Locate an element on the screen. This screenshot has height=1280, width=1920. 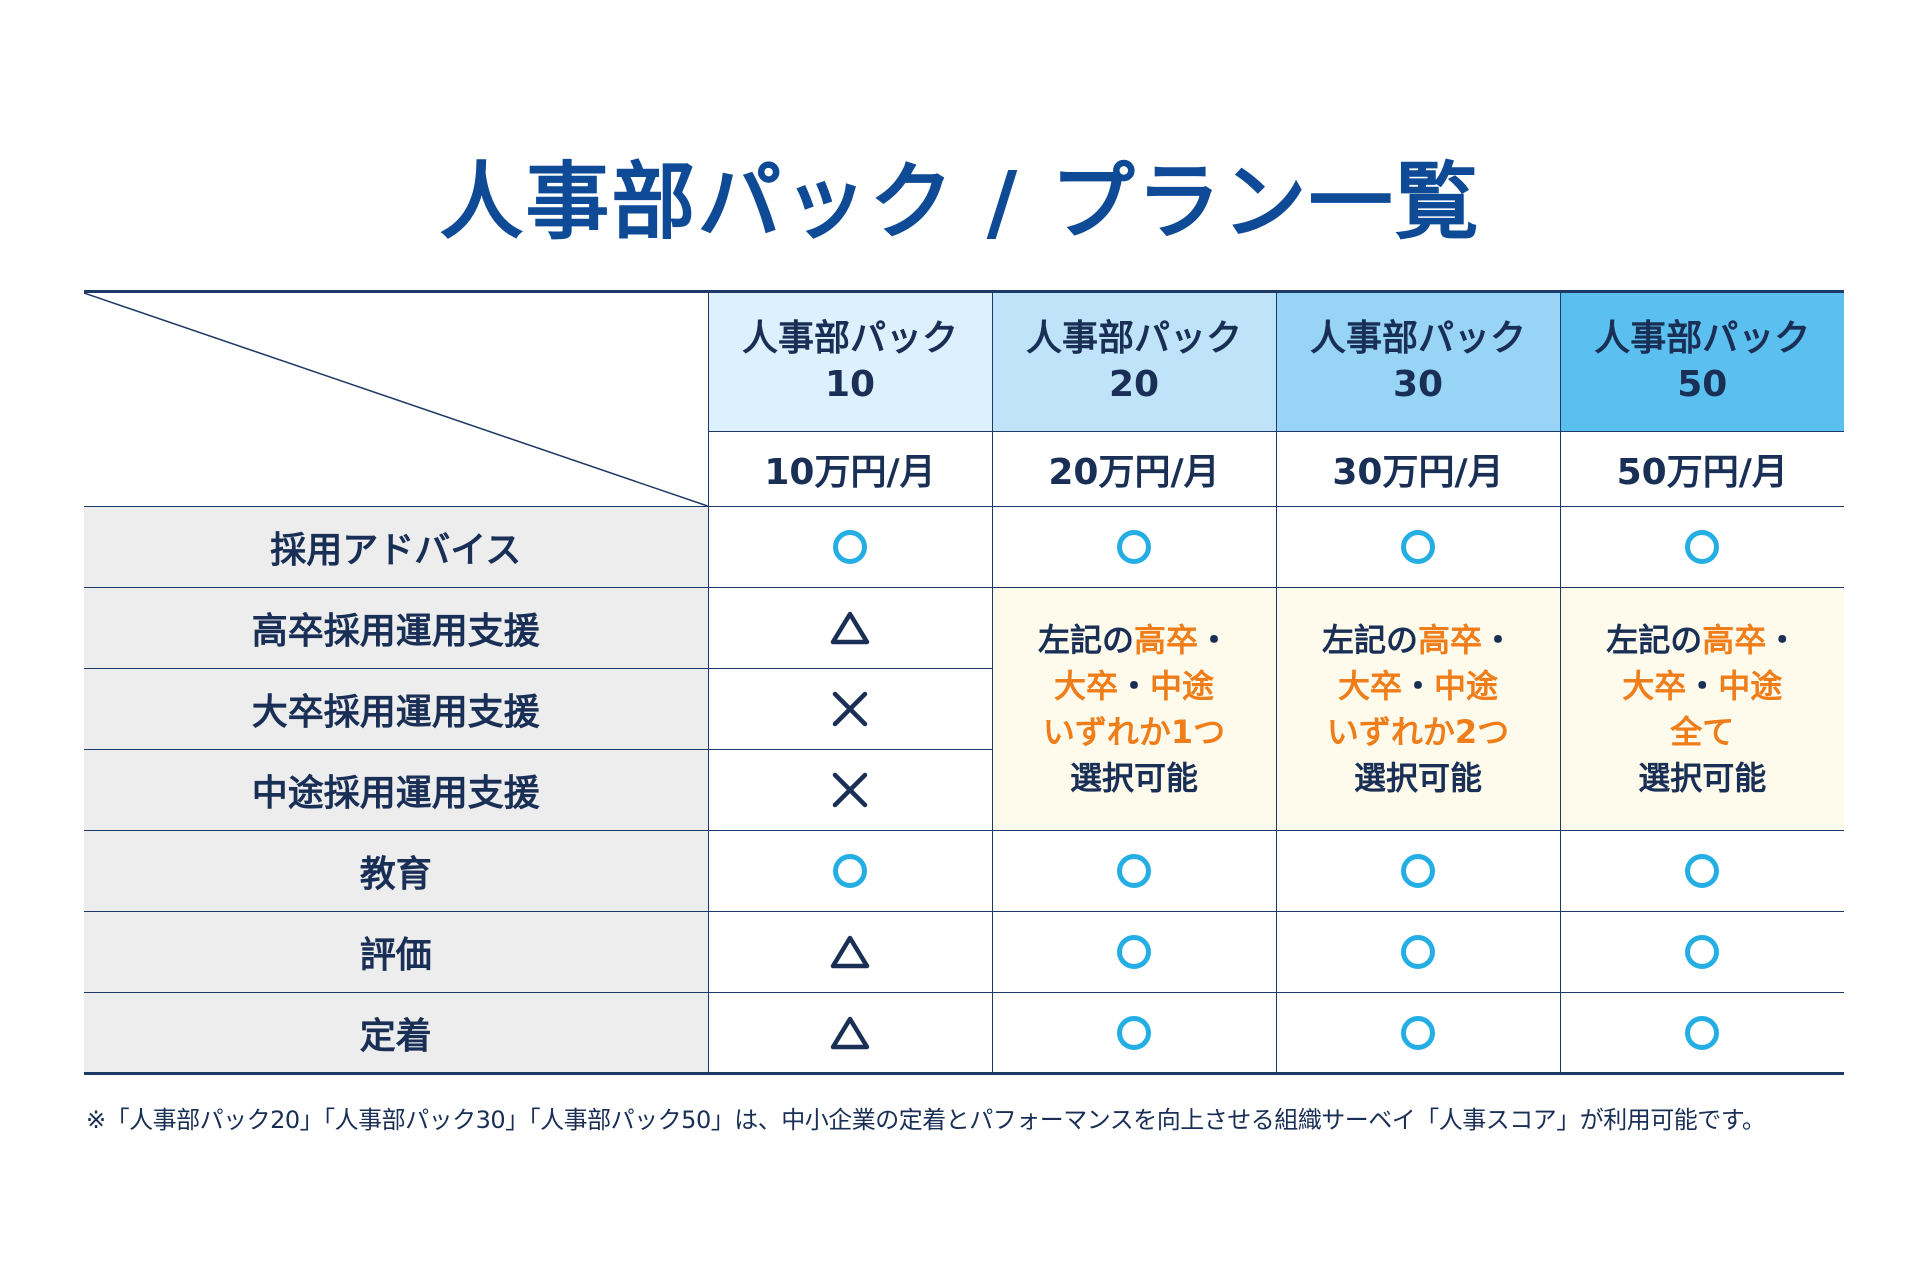
row-label: 高卒採用運用支援 is located at coordinates (396, 628).